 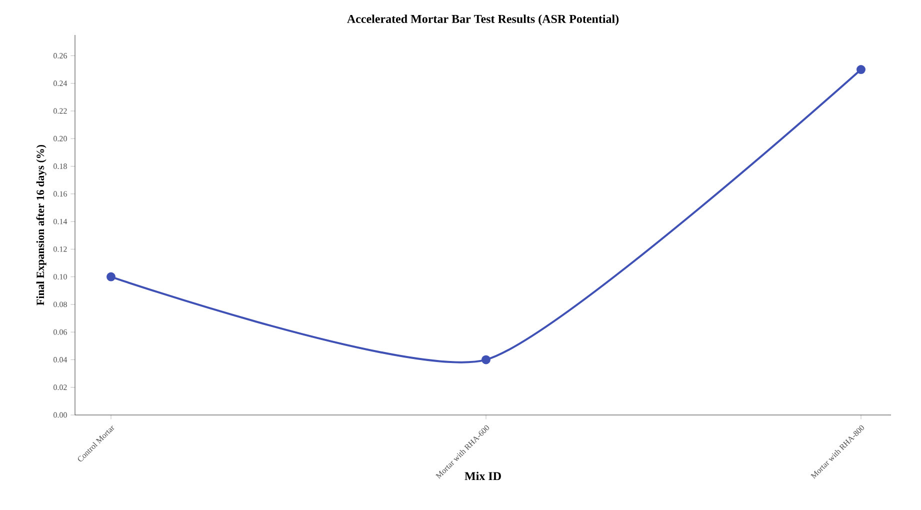 What do you see at coordinates (60, 415) in the screenshot?
I see `y-tick-label: 0.00` at bounding box center [60, 415].